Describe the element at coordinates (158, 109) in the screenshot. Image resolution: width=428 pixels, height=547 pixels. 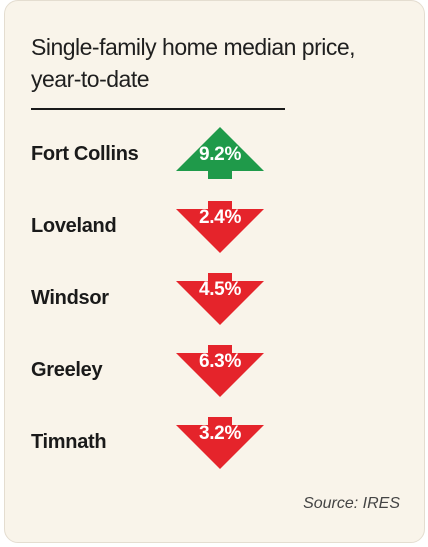
I see `title-divider` at that location.